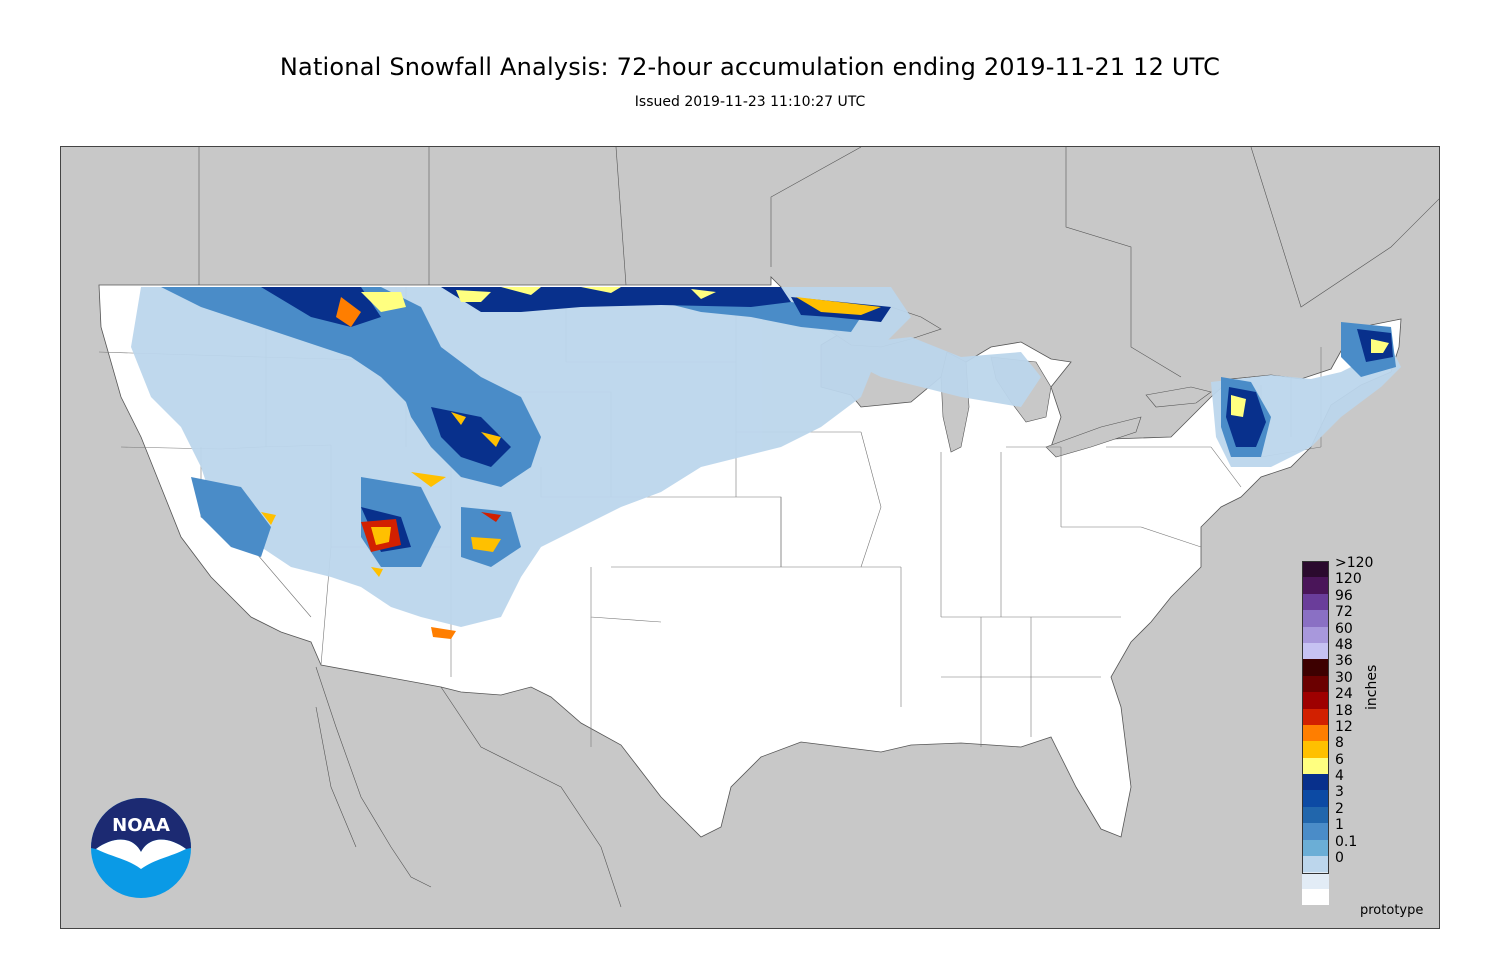 The height and width of the screenshot is (978, 1500). Describe the element at coordinates (1344, 595) in the screenshot. I see `legend-label: 96` at that location.